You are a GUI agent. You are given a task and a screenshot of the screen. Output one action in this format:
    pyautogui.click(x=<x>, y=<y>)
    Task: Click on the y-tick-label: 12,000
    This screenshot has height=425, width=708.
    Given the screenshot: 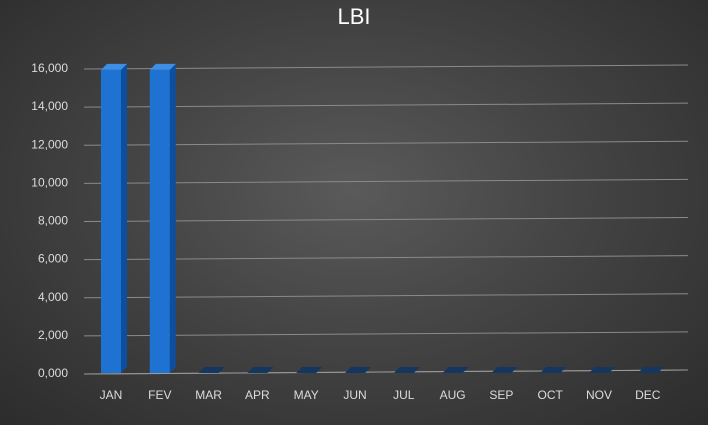 What is the action you would take?
    pyautogui.click(x=49, y=144)
    